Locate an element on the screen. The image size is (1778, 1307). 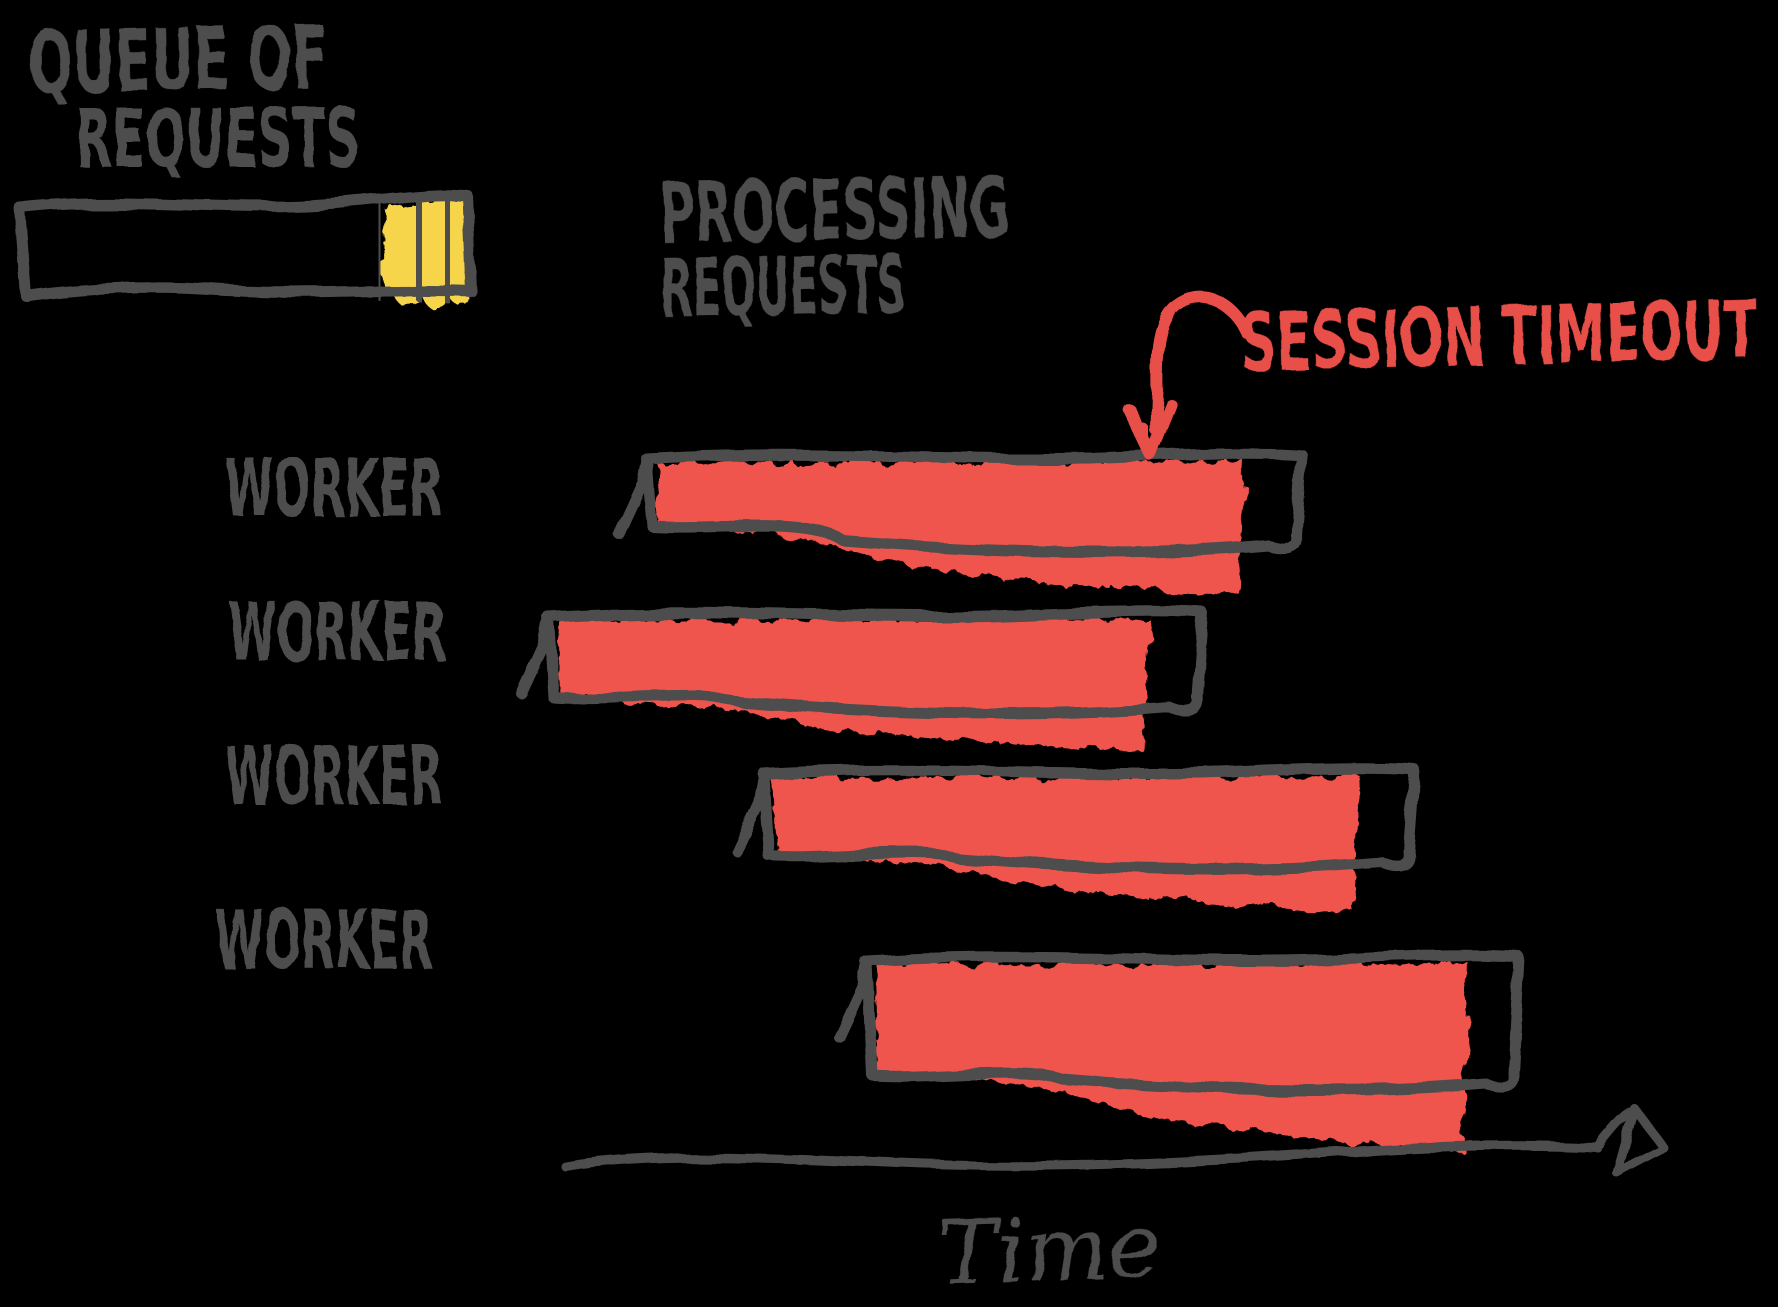
queue-box is located at coordinates (246, 246).